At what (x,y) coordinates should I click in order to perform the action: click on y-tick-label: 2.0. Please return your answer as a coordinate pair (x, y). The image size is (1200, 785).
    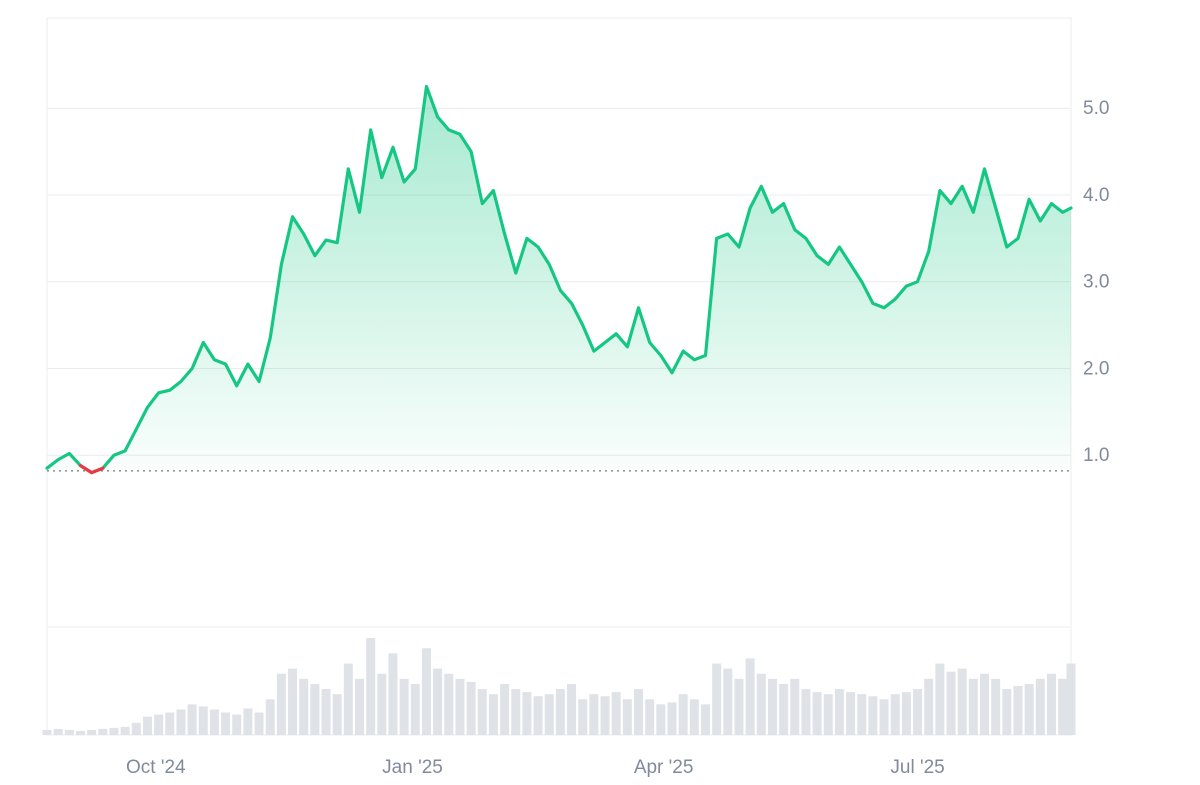
    Looking at the image, I should click on (1096, 368).